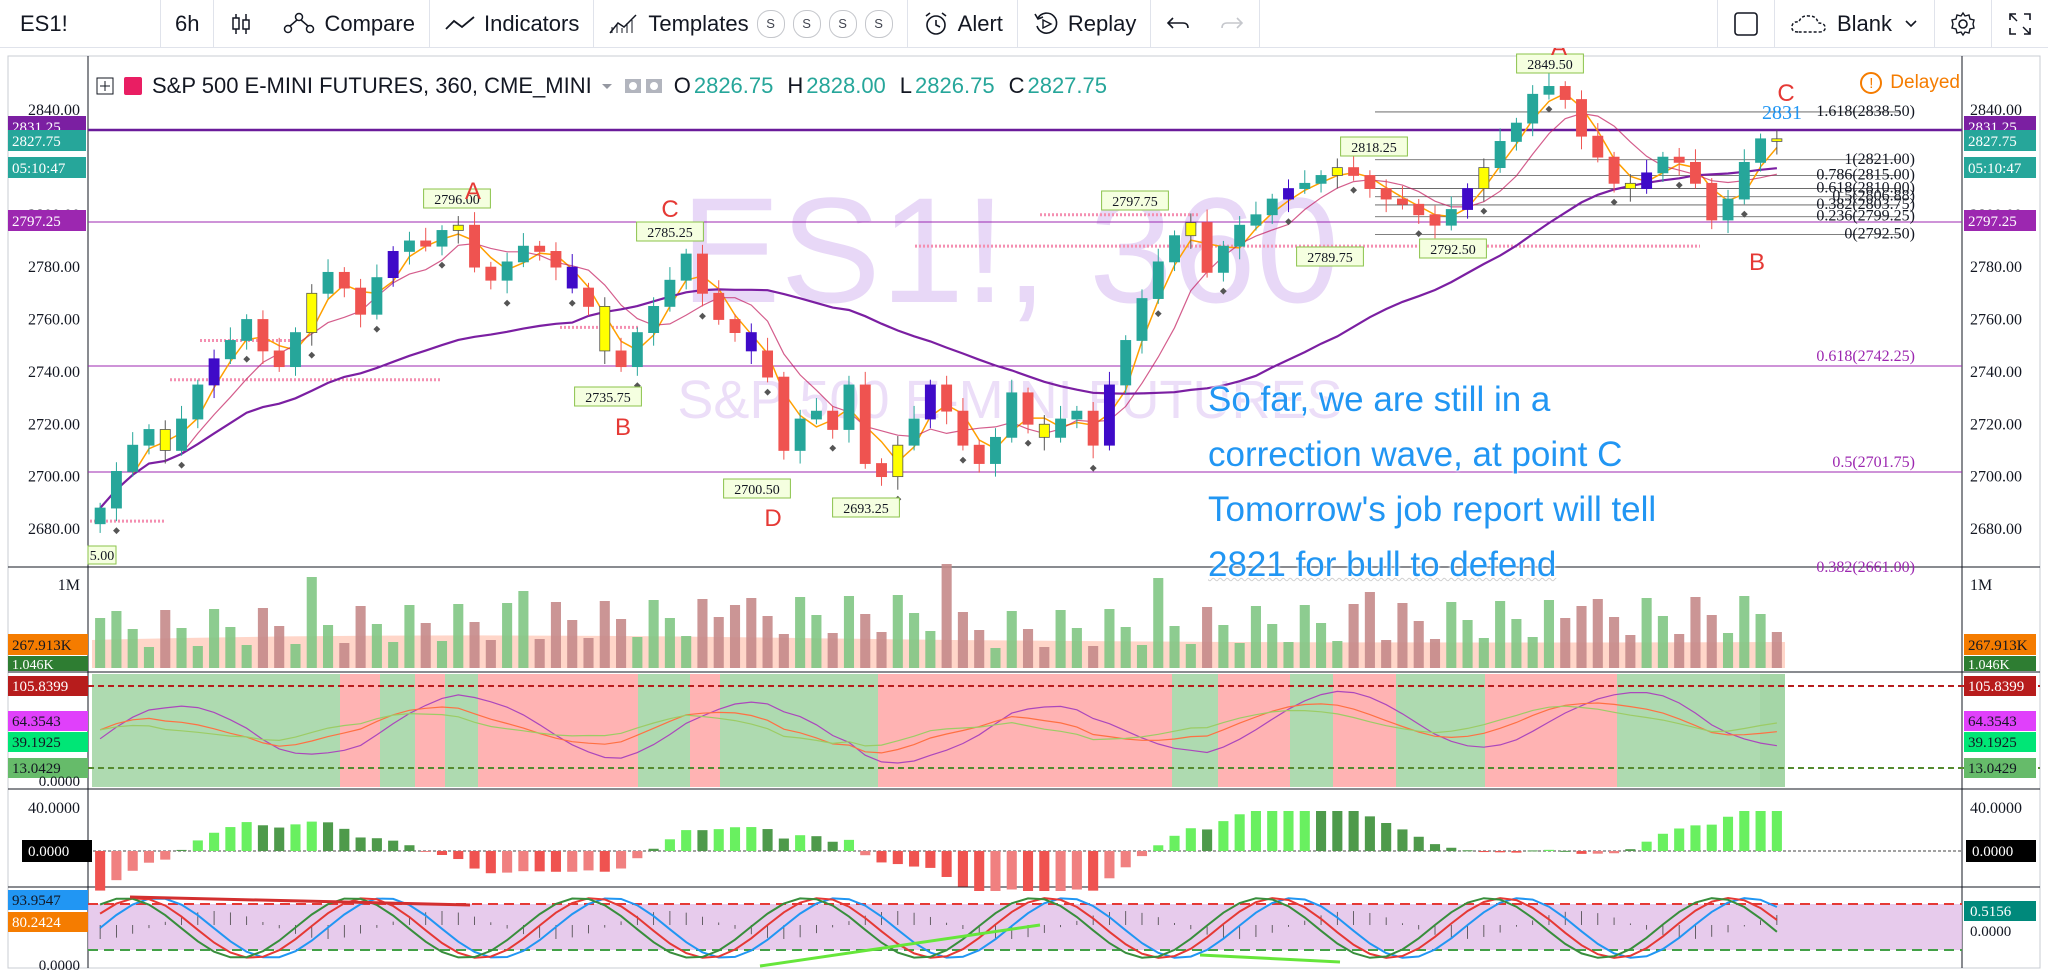 Image resolution: width=2048 pixels, height=976 pixels. What do you see at coordinates (241, 24) in the screenshot?
I see `chart-style-button` at bounding box center [241, 24].